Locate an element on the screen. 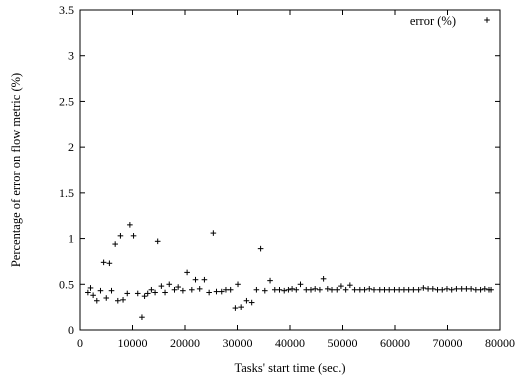  y-tick-label: 0 is located at coordinates (71, 330).